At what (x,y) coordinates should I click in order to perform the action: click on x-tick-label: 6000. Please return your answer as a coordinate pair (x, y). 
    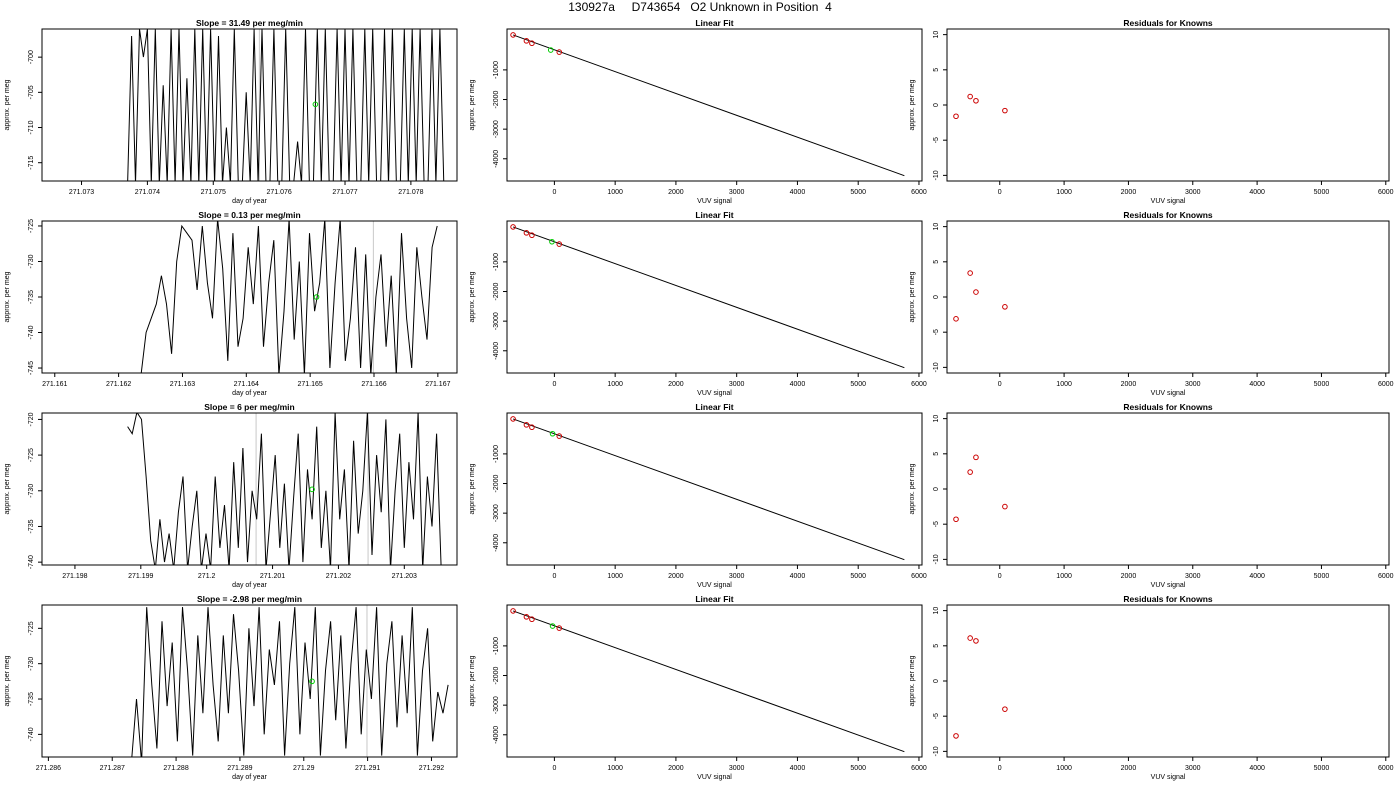
    Looking at the image, I should click on (919, 192).